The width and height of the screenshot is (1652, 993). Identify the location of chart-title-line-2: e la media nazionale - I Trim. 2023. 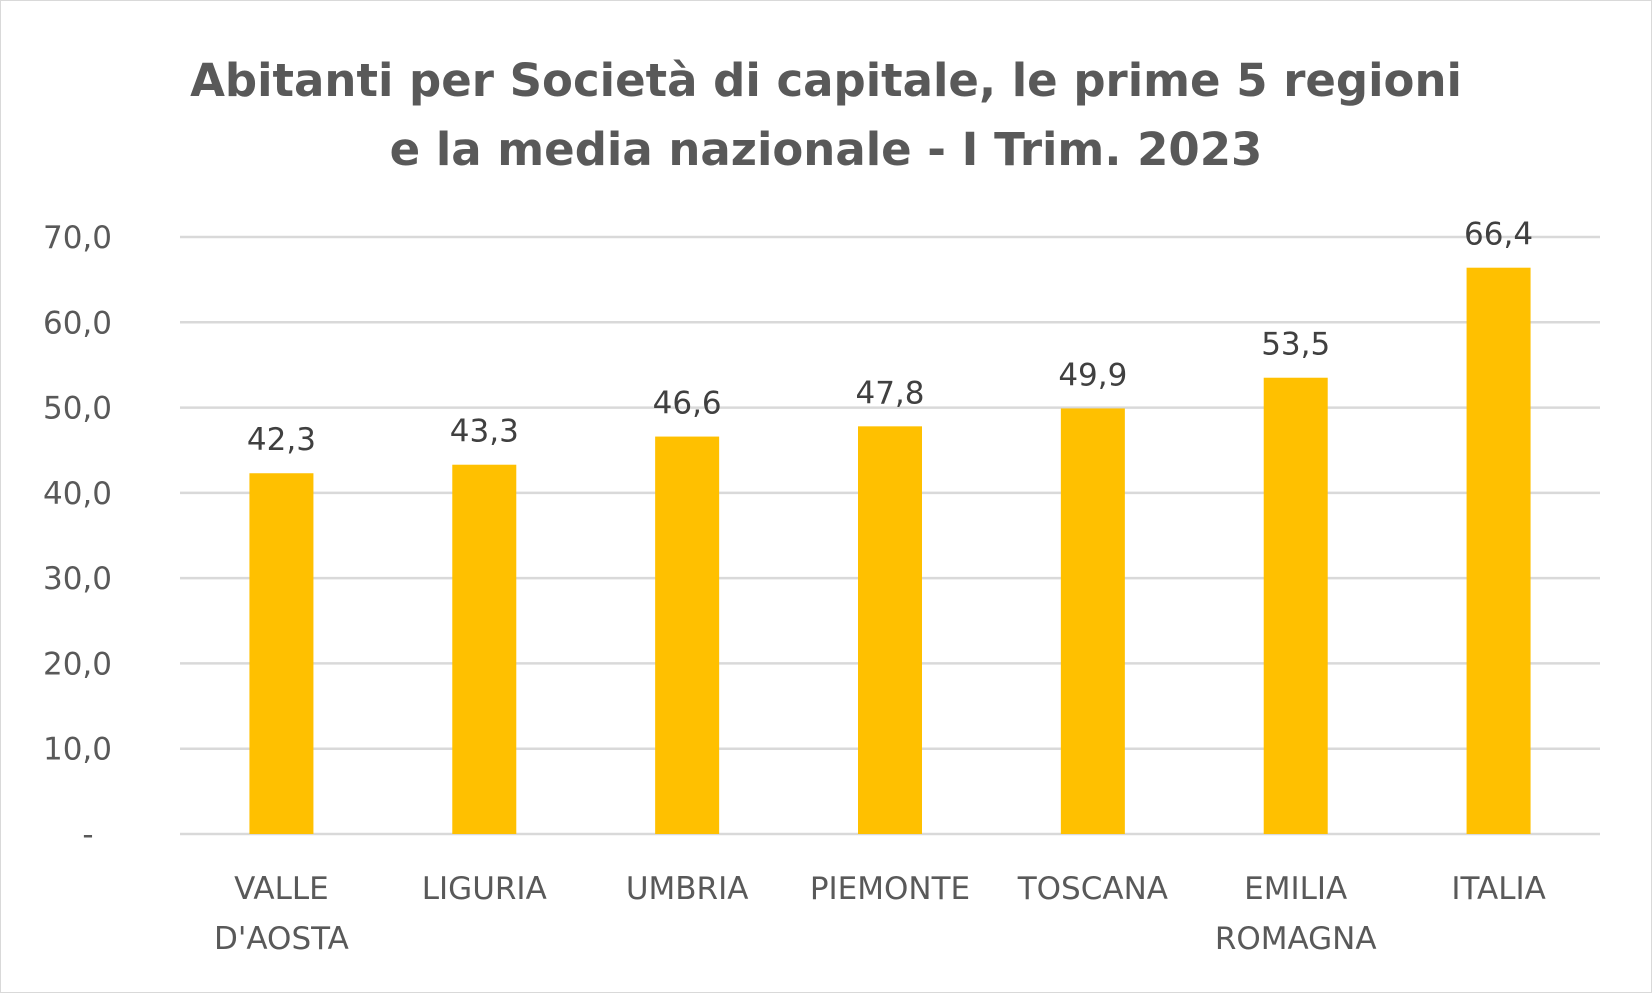
(826, 149).